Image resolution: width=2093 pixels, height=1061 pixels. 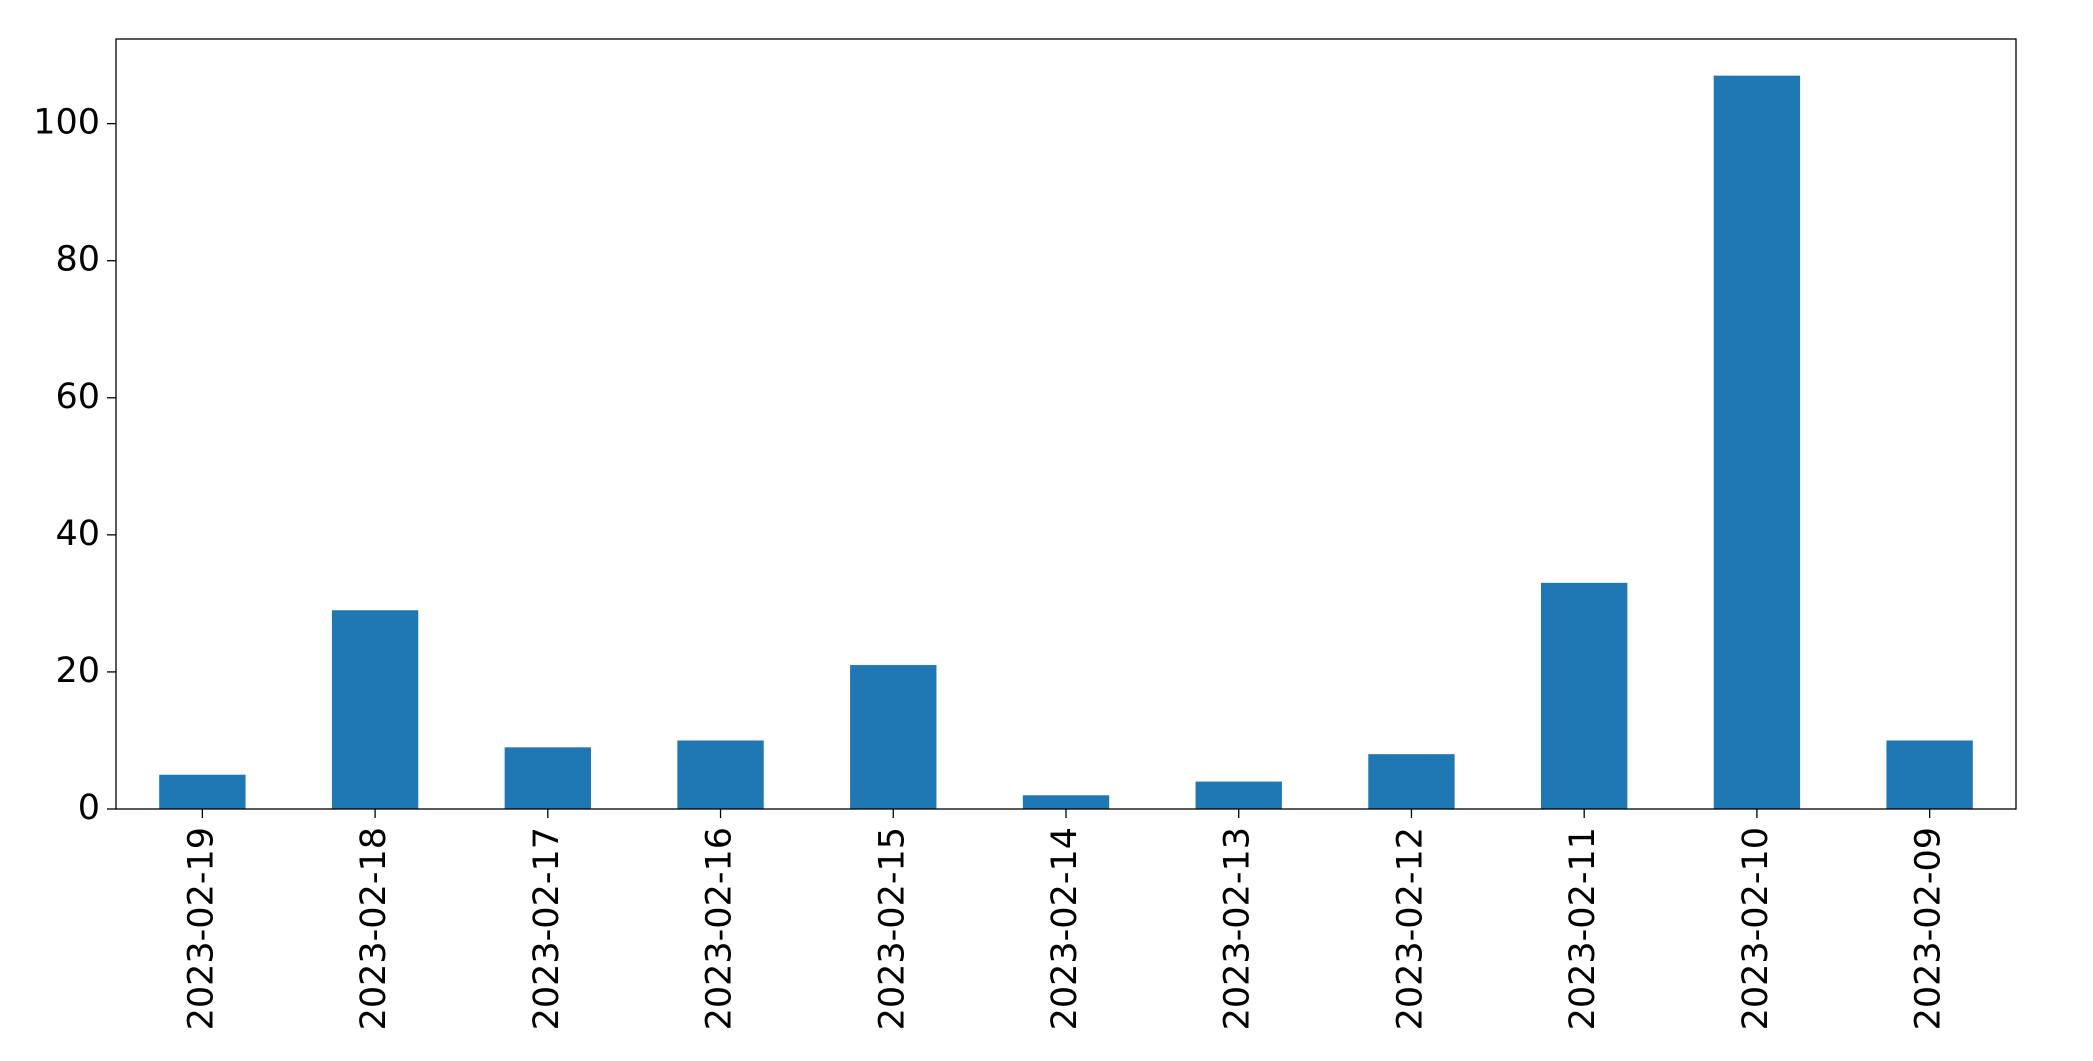 What do you see at coordinates (547, 928) in the screenshot?
I see `x-tick-label: 2023-02-17` at bounding box center [547, 928].